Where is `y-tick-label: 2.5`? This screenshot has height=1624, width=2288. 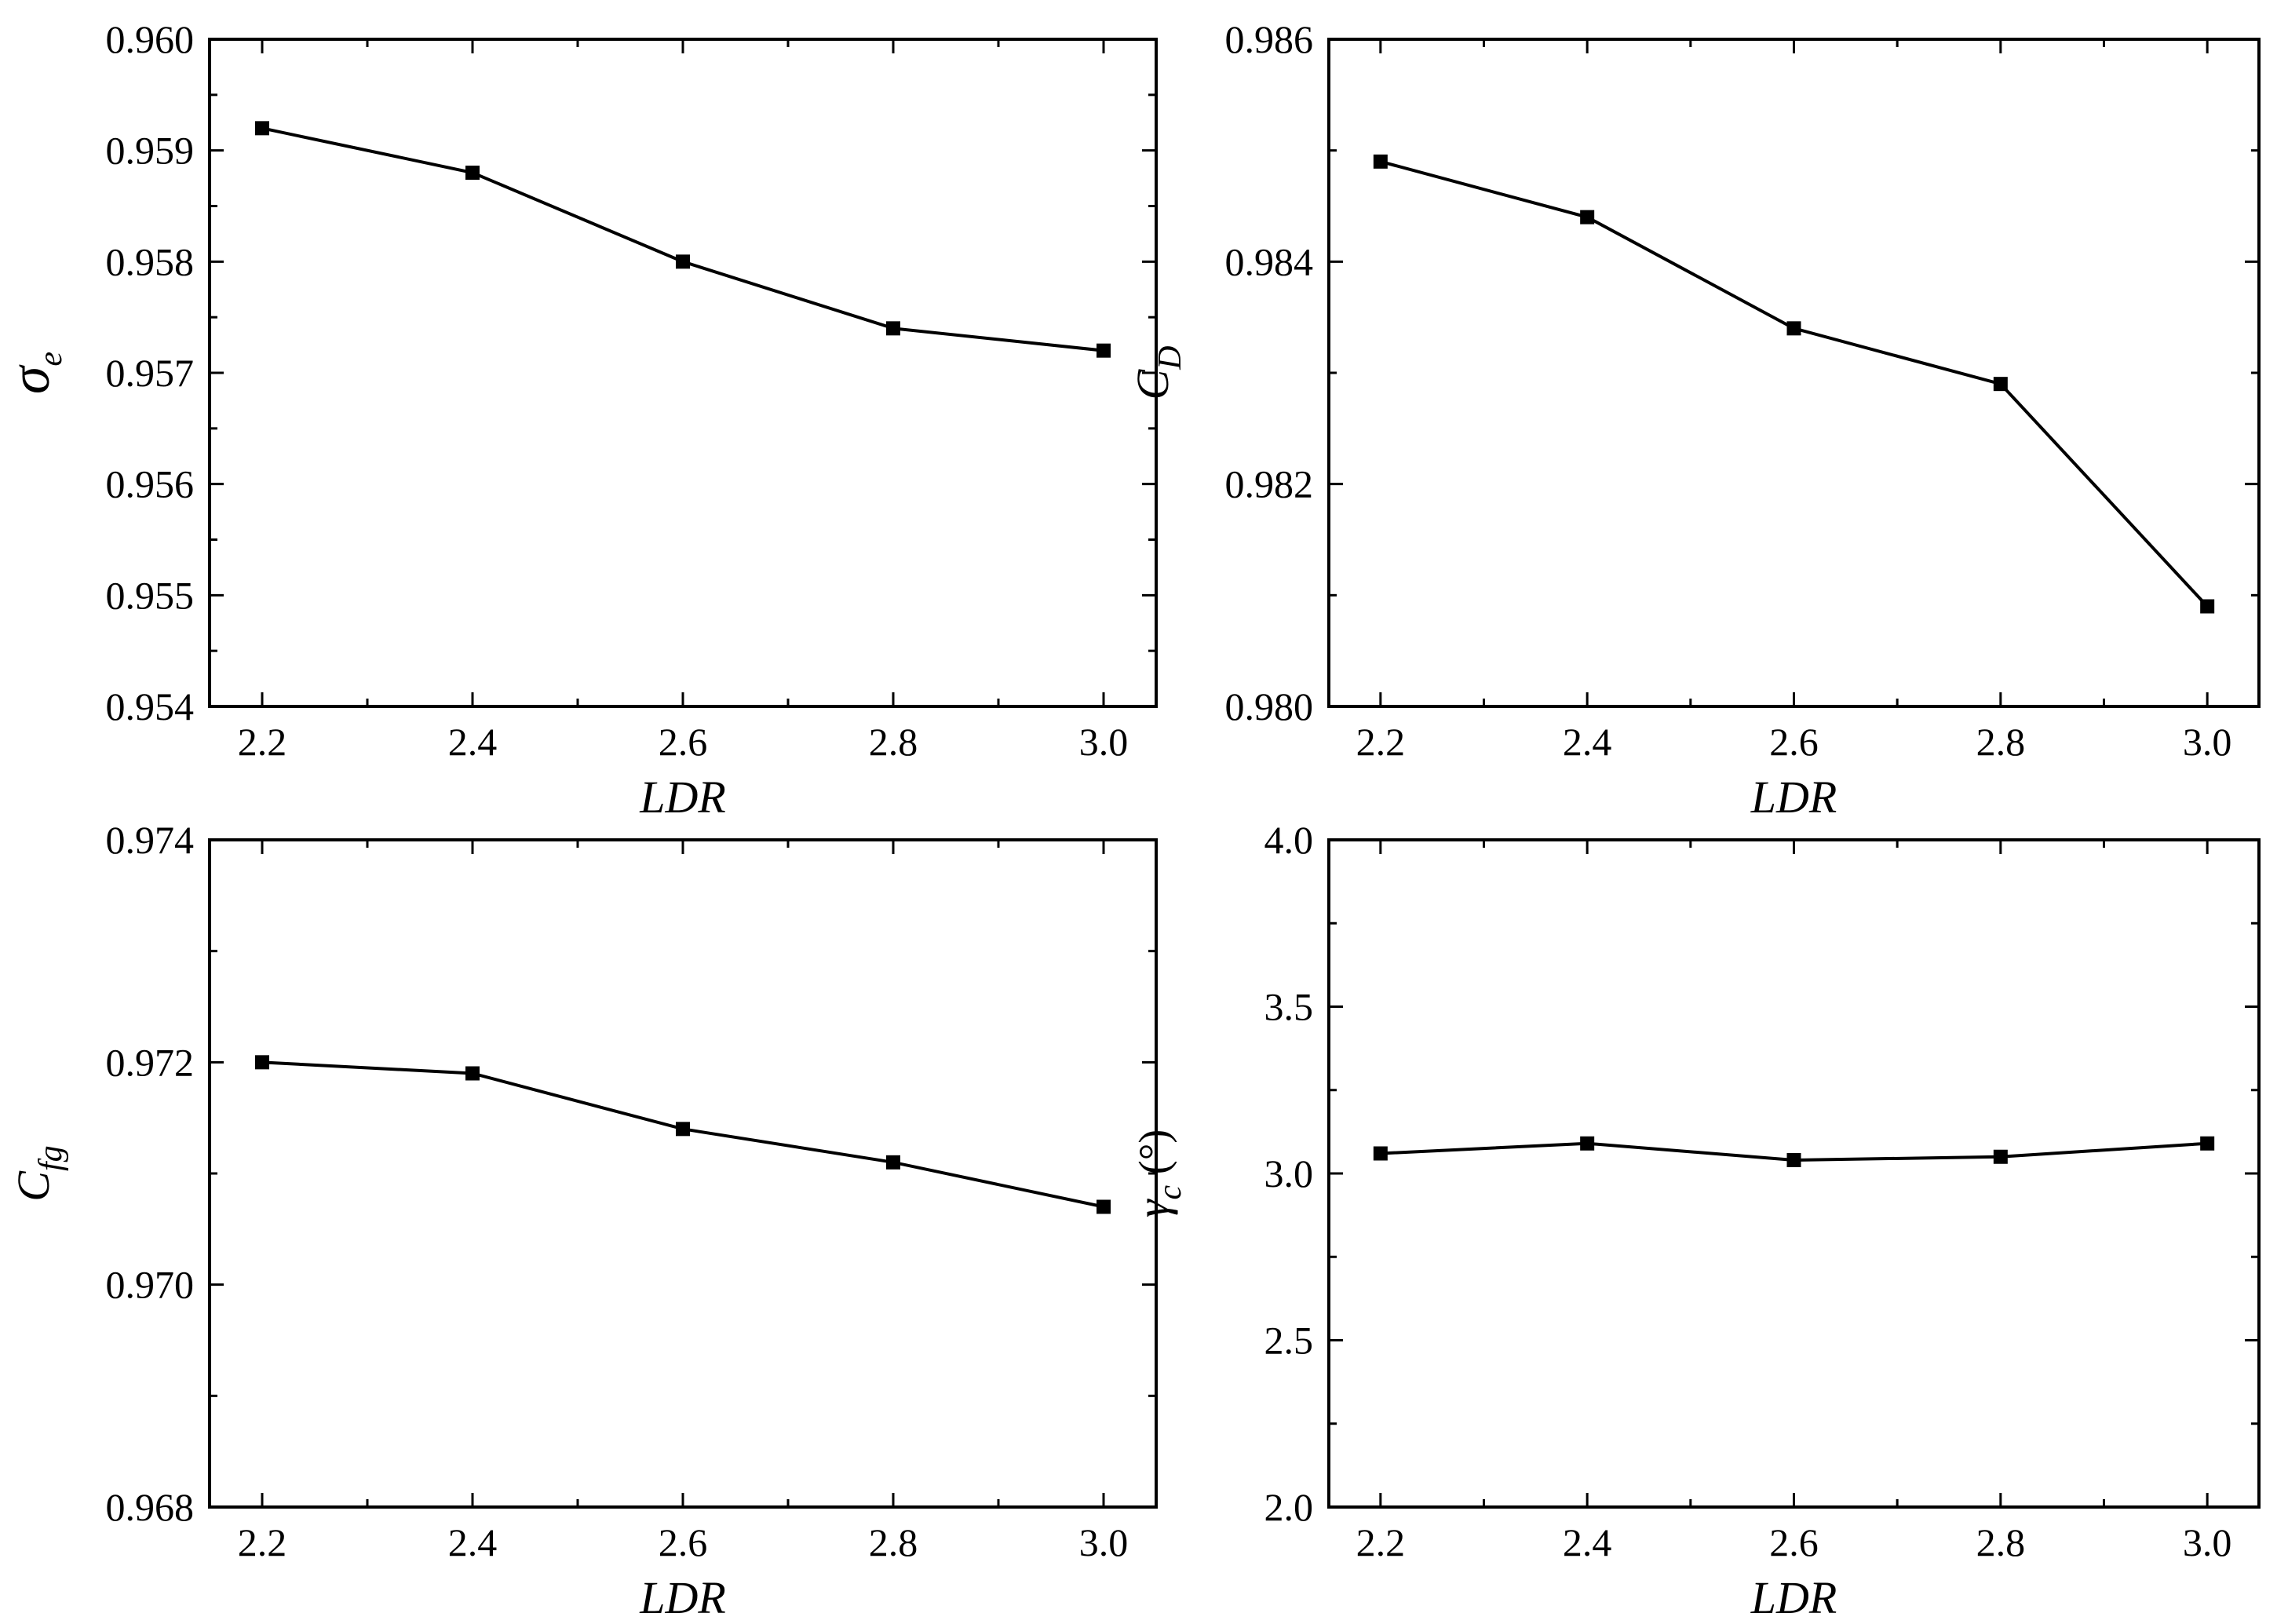
y-tick-label: 2.5 is located at coordinates (1289, 1341).